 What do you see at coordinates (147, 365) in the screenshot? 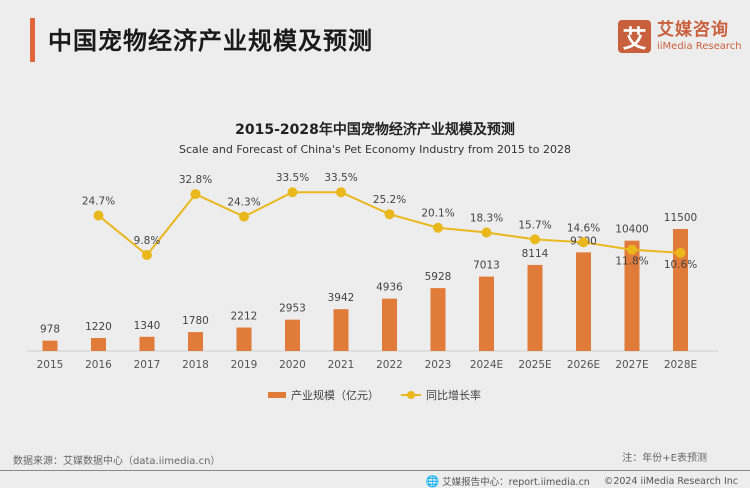
I see `x-tick-label: 2017` at bounding box center [147, 365].